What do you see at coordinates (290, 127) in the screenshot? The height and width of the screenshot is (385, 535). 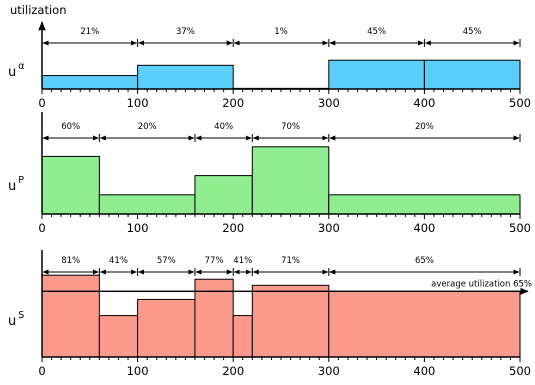 I see `span-label: 70%` at bounding box center [290, 127].